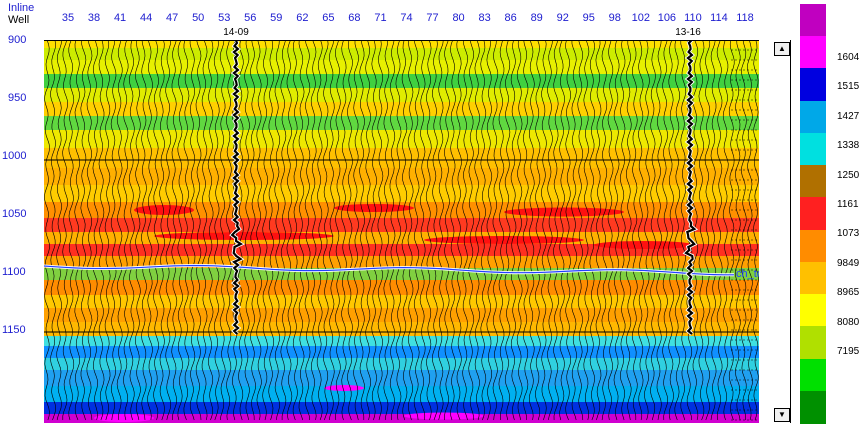  Describe the element at coordinates (777, 231) in the screenshot. I see `vertical-scrollbar: ▲ ▼` at that location.